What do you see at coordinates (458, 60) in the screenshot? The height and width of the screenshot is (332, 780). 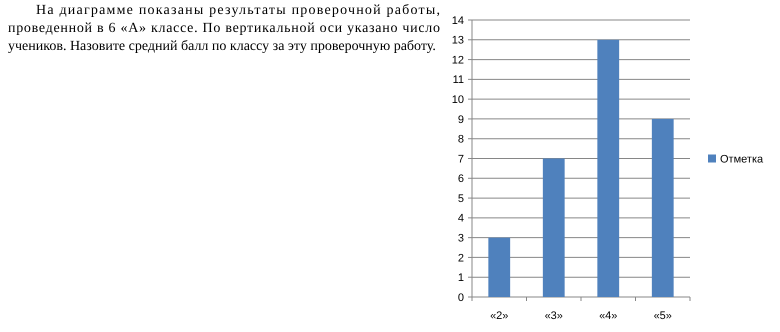 I see `y-tick-label: 12` at bounding box center [458, 60].